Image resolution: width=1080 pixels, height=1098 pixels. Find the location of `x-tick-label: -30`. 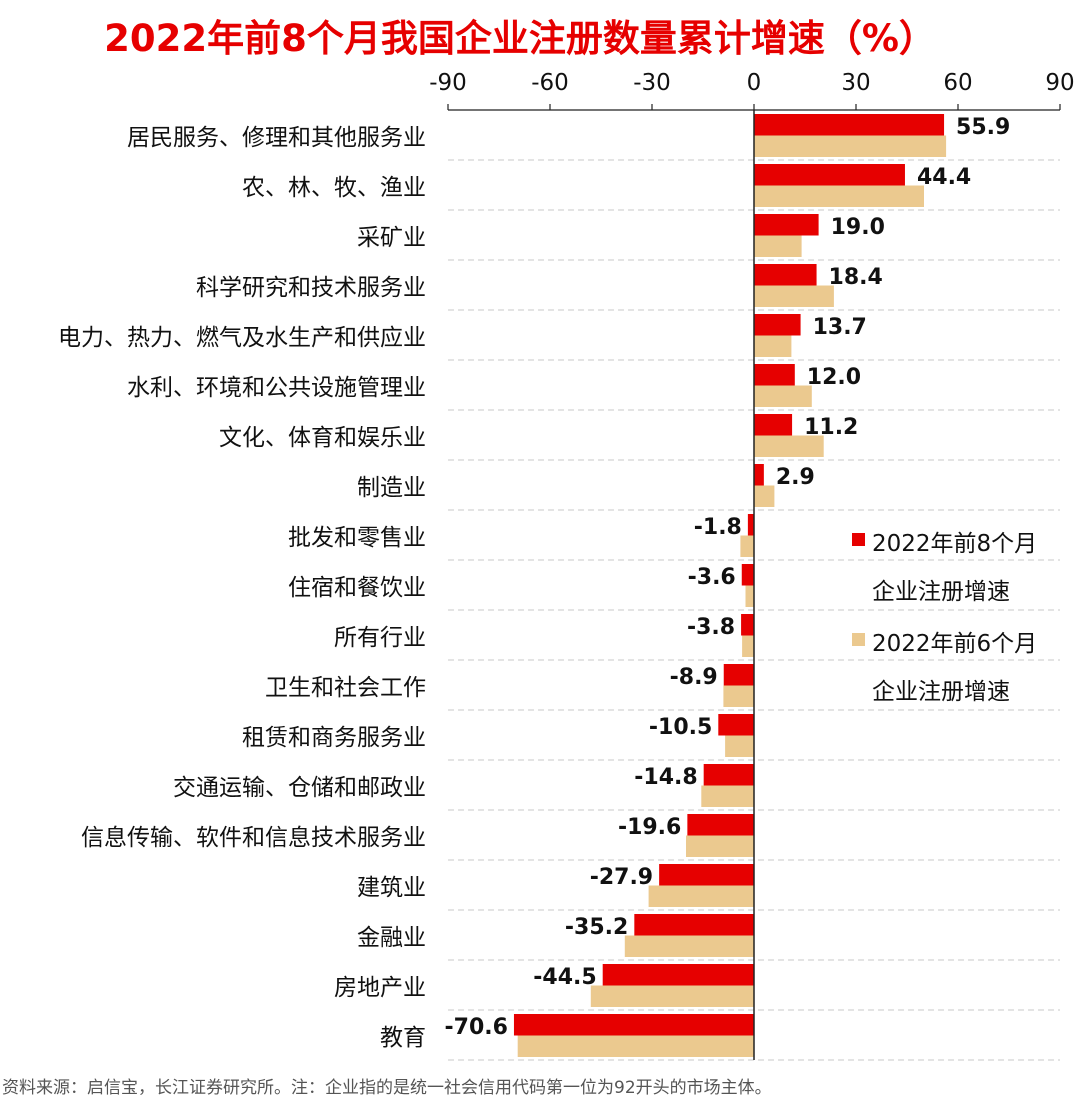

x-tick-label: -30 is located at coordinates (652, 83).